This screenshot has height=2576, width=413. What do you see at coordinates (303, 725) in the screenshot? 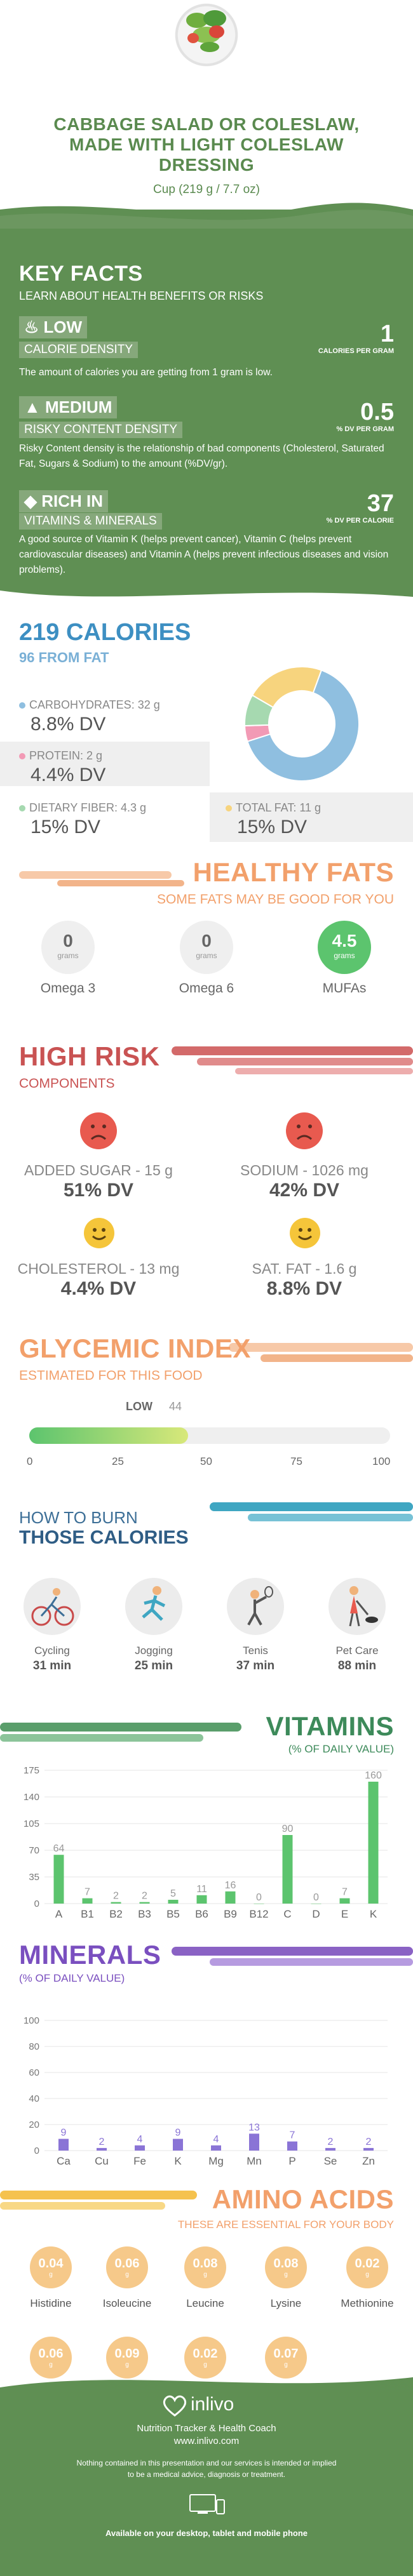
I see `donut-slice-carbs` at bounding box center [303, 725].